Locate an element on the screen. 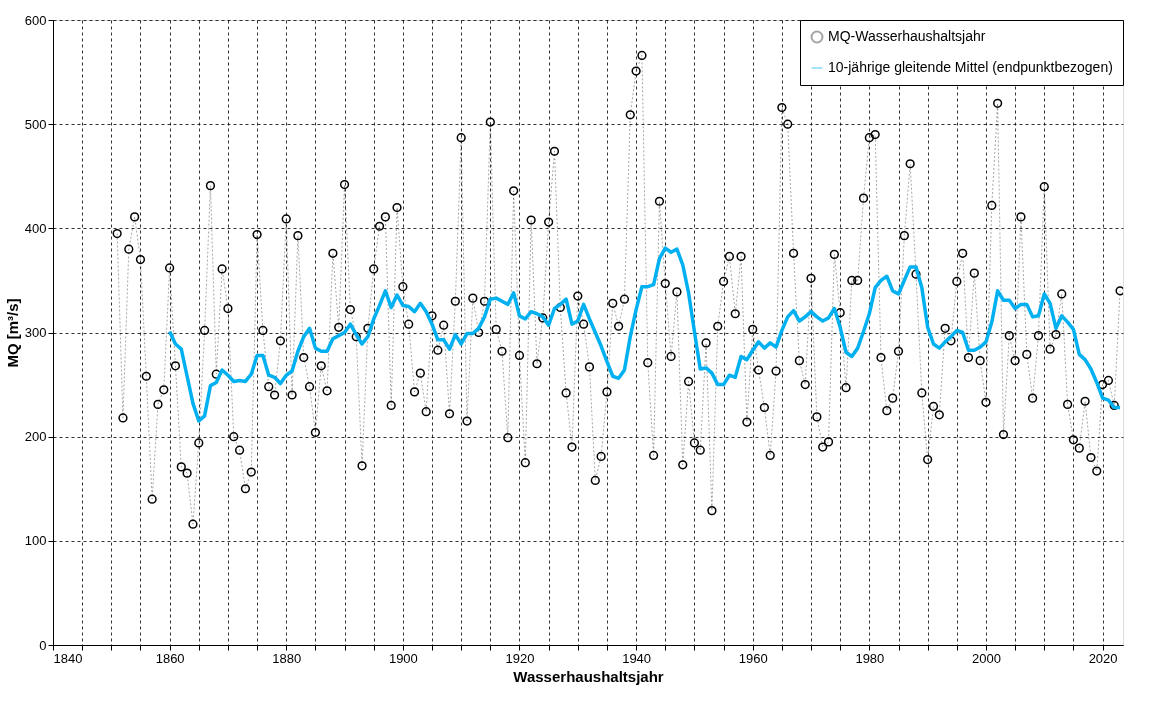 This screenshot has width=1149, height=717. x-tick-label: 1920 is located at coordinates (520, 658).